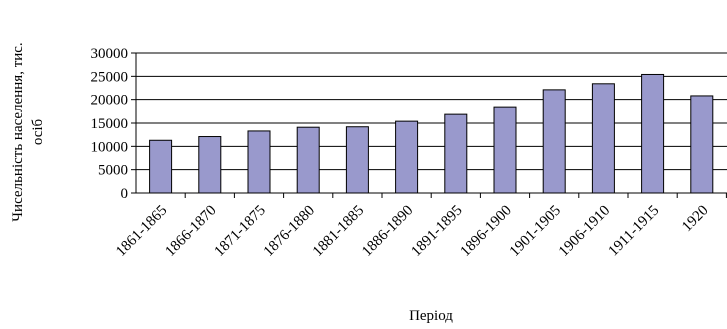  I want to click on y-tick-label: 10000, so click(110, 147).